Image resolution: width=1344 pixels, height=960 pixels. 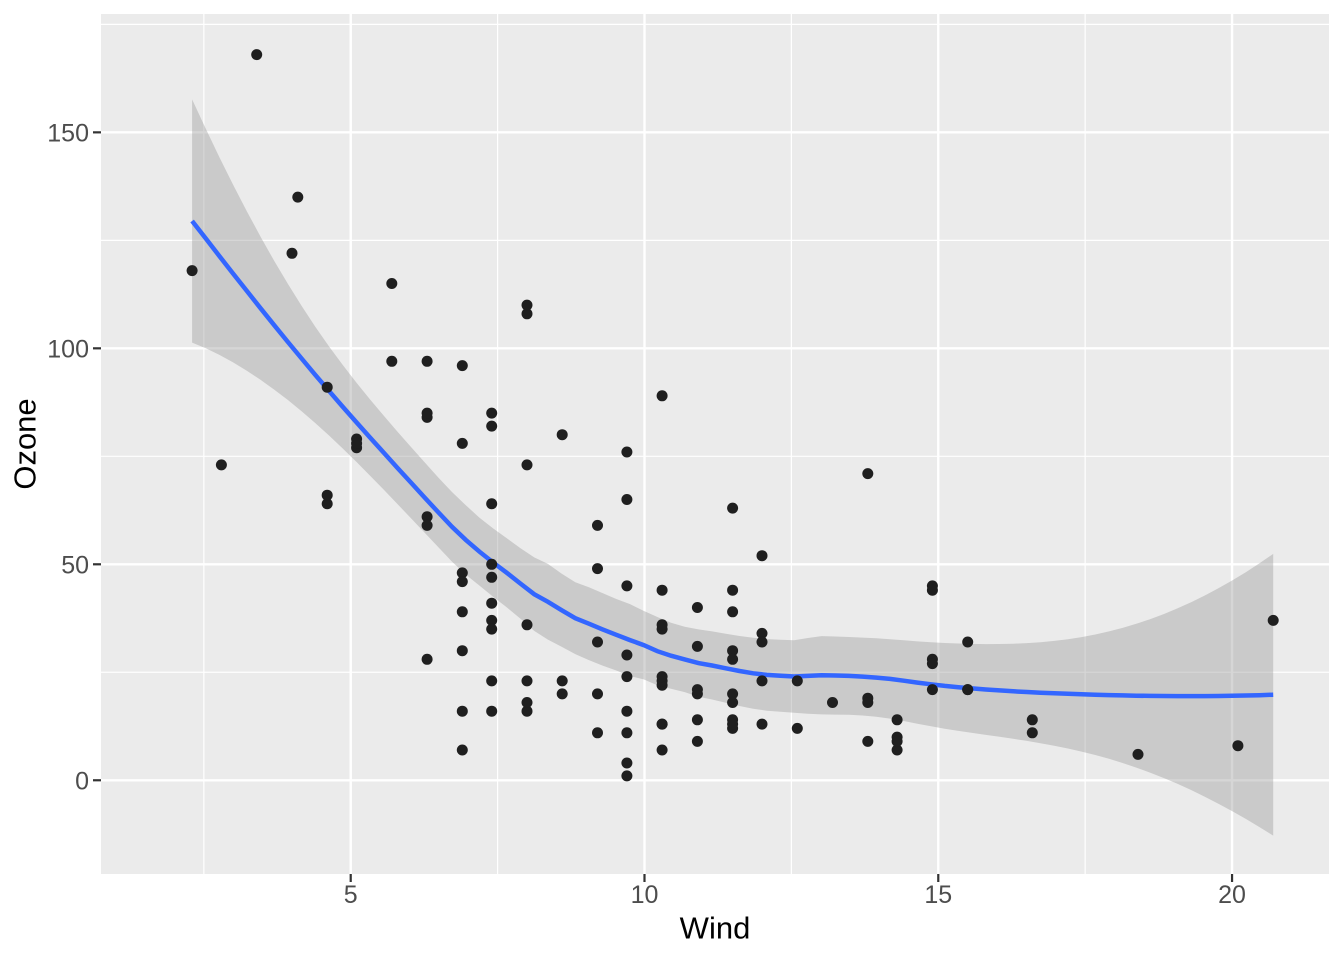 What do you see at coordinates (645, 895) in the screenshot?
I see `x-tick-label: 10` at bounding box center [645, 895].